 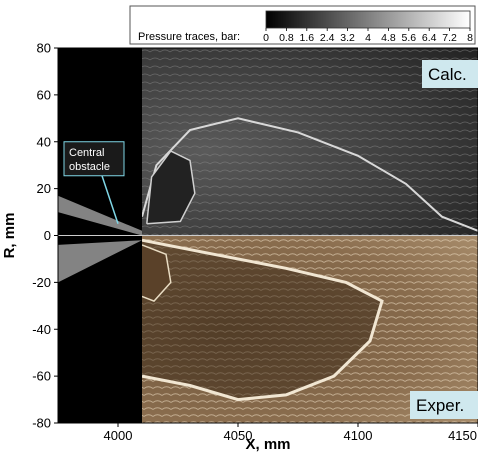 What do you see at coordinates (100, 261) in the screenshot?
I see `jet-lower` at bounding box center [100, 261].